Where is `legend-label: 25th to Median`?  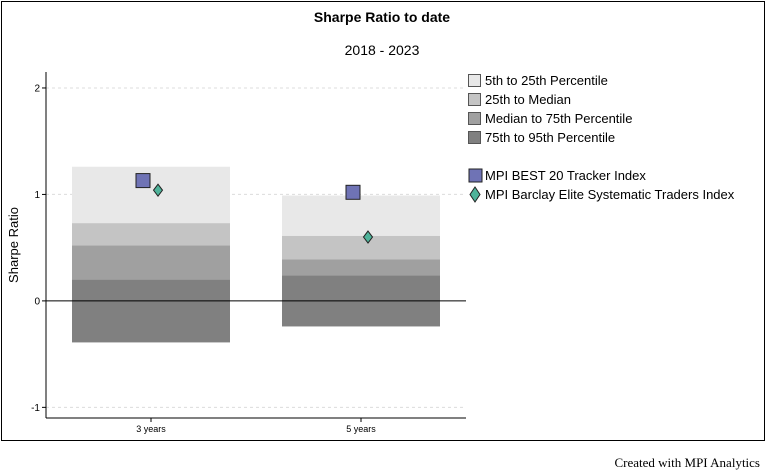 legend-label: 25th to Median is located at coordinates (528, 99).